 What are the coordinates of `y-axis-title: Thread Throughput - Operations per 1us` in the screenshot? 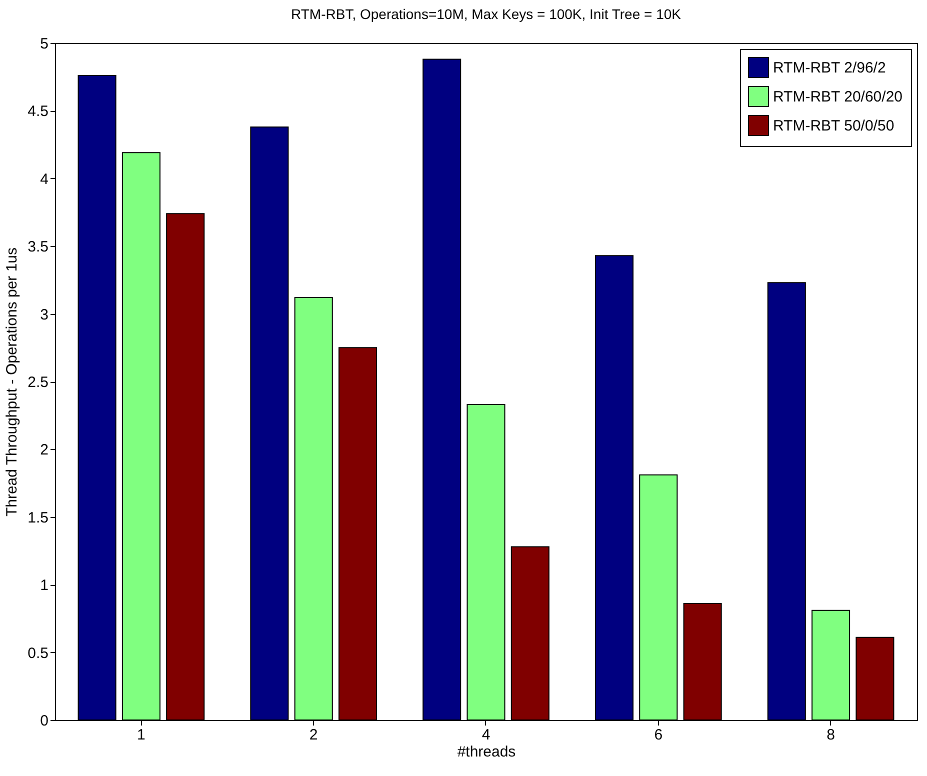 It's located at (12, 382).